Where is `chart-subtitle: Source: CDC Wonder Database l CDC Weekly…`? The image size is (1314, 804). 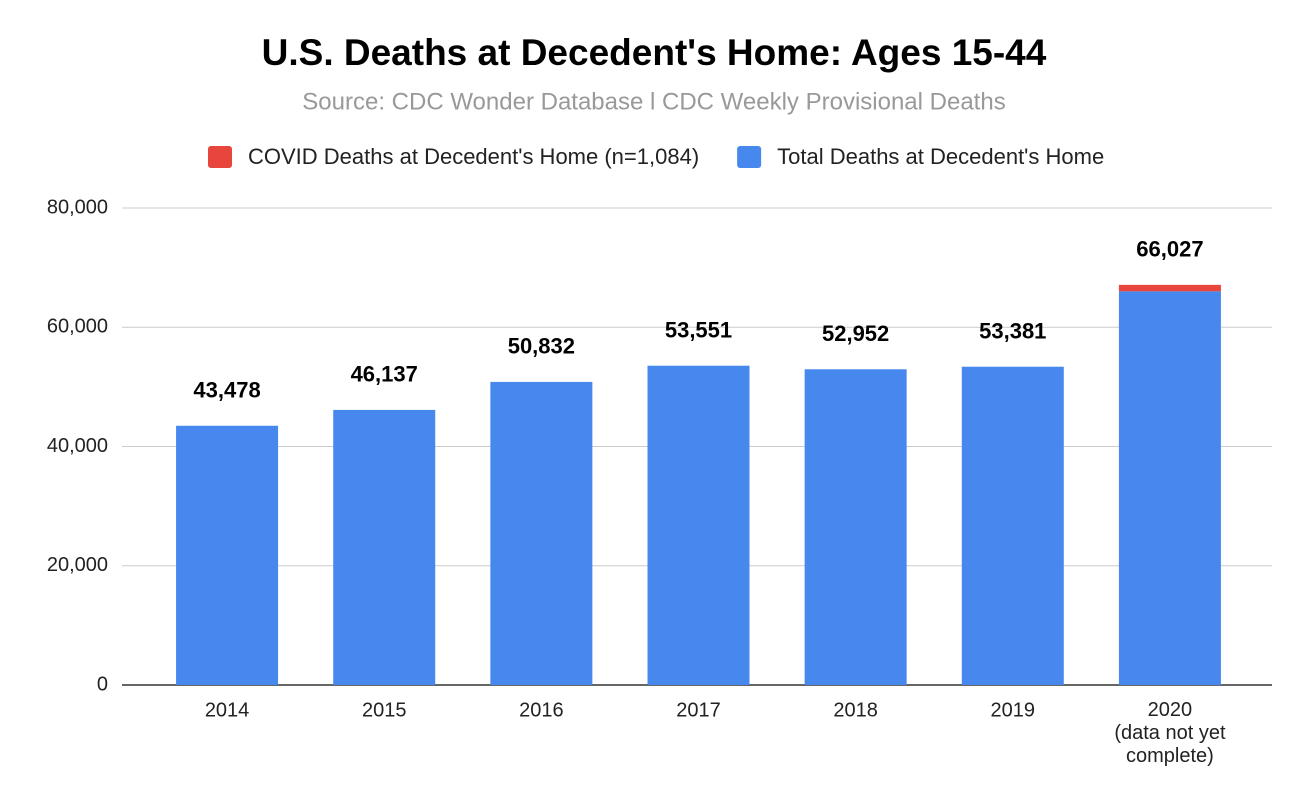 chart-subtitle: Source: CDC Wonder Database l CDC Weekly… is located at coordinates (653, 101).